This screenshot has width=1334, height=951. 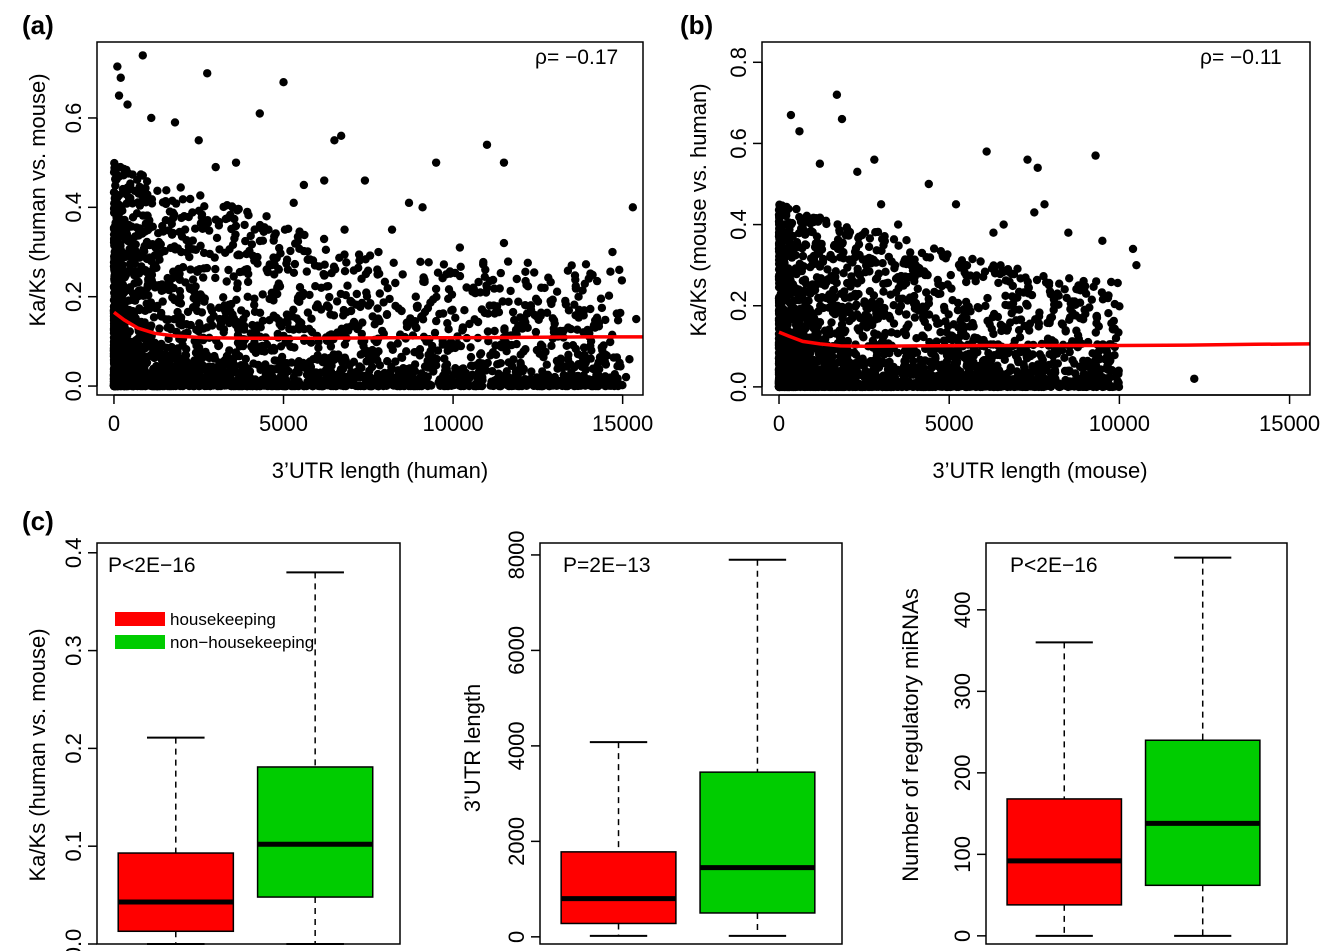 What do you see at coordinates (73, 118) in the screenshot?
I see `y-tick-label: 0.6` at bounding box center [73, 118].